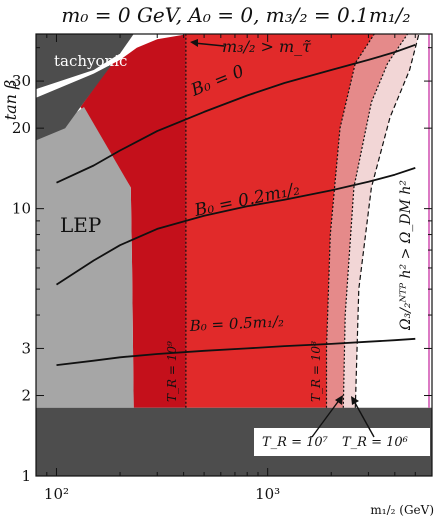 This screenshot has width=436, height=518. Describe the element at coordinates (316, 371) in the screenshot. I see `tr-1e8-label: T_R = 10⁸` at that location.